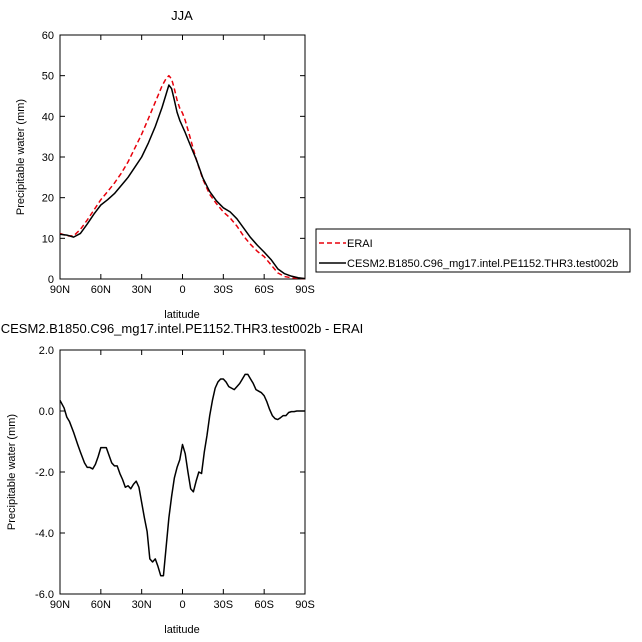  I want to click on top-y-tick-label: 40, so click(48, 117).